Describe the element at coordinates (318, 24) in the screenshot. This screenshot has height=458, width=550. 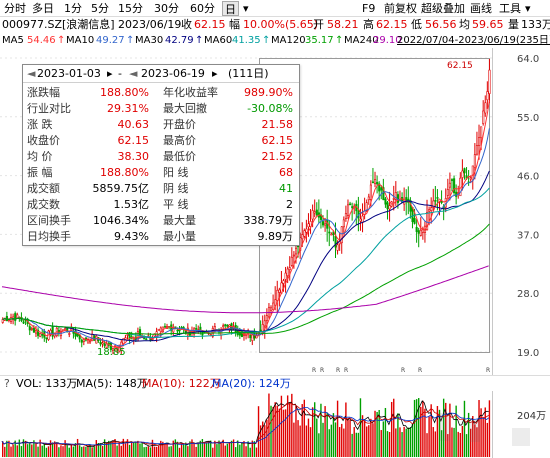
I see `open-label: 开` at that location.